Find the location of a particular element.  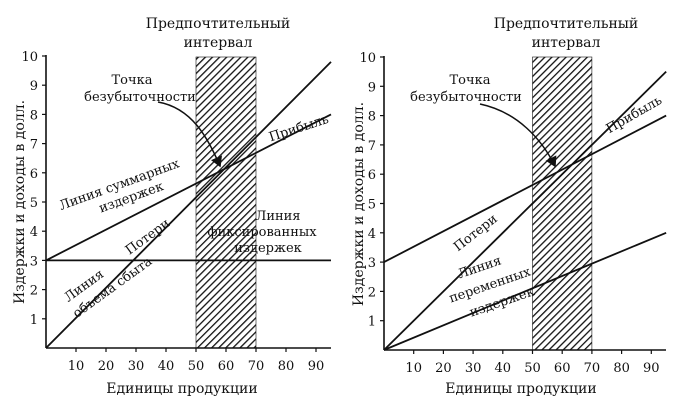

left-x-tick-label: 80 is located at coordinates (286, 366).